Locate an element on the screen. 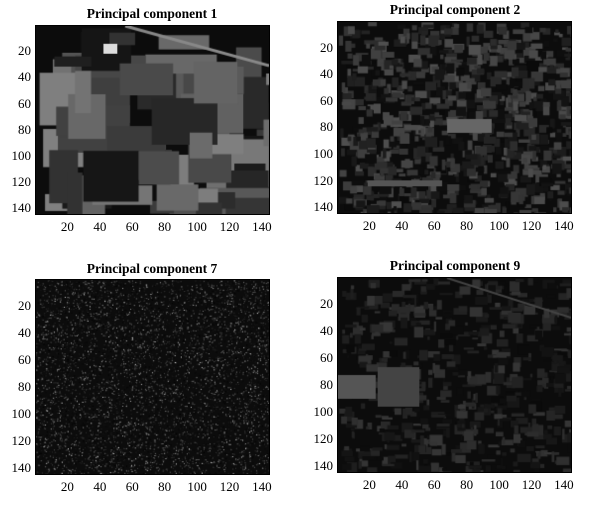  panel-title: Principal component 1 is located at coordinates (152, 13).